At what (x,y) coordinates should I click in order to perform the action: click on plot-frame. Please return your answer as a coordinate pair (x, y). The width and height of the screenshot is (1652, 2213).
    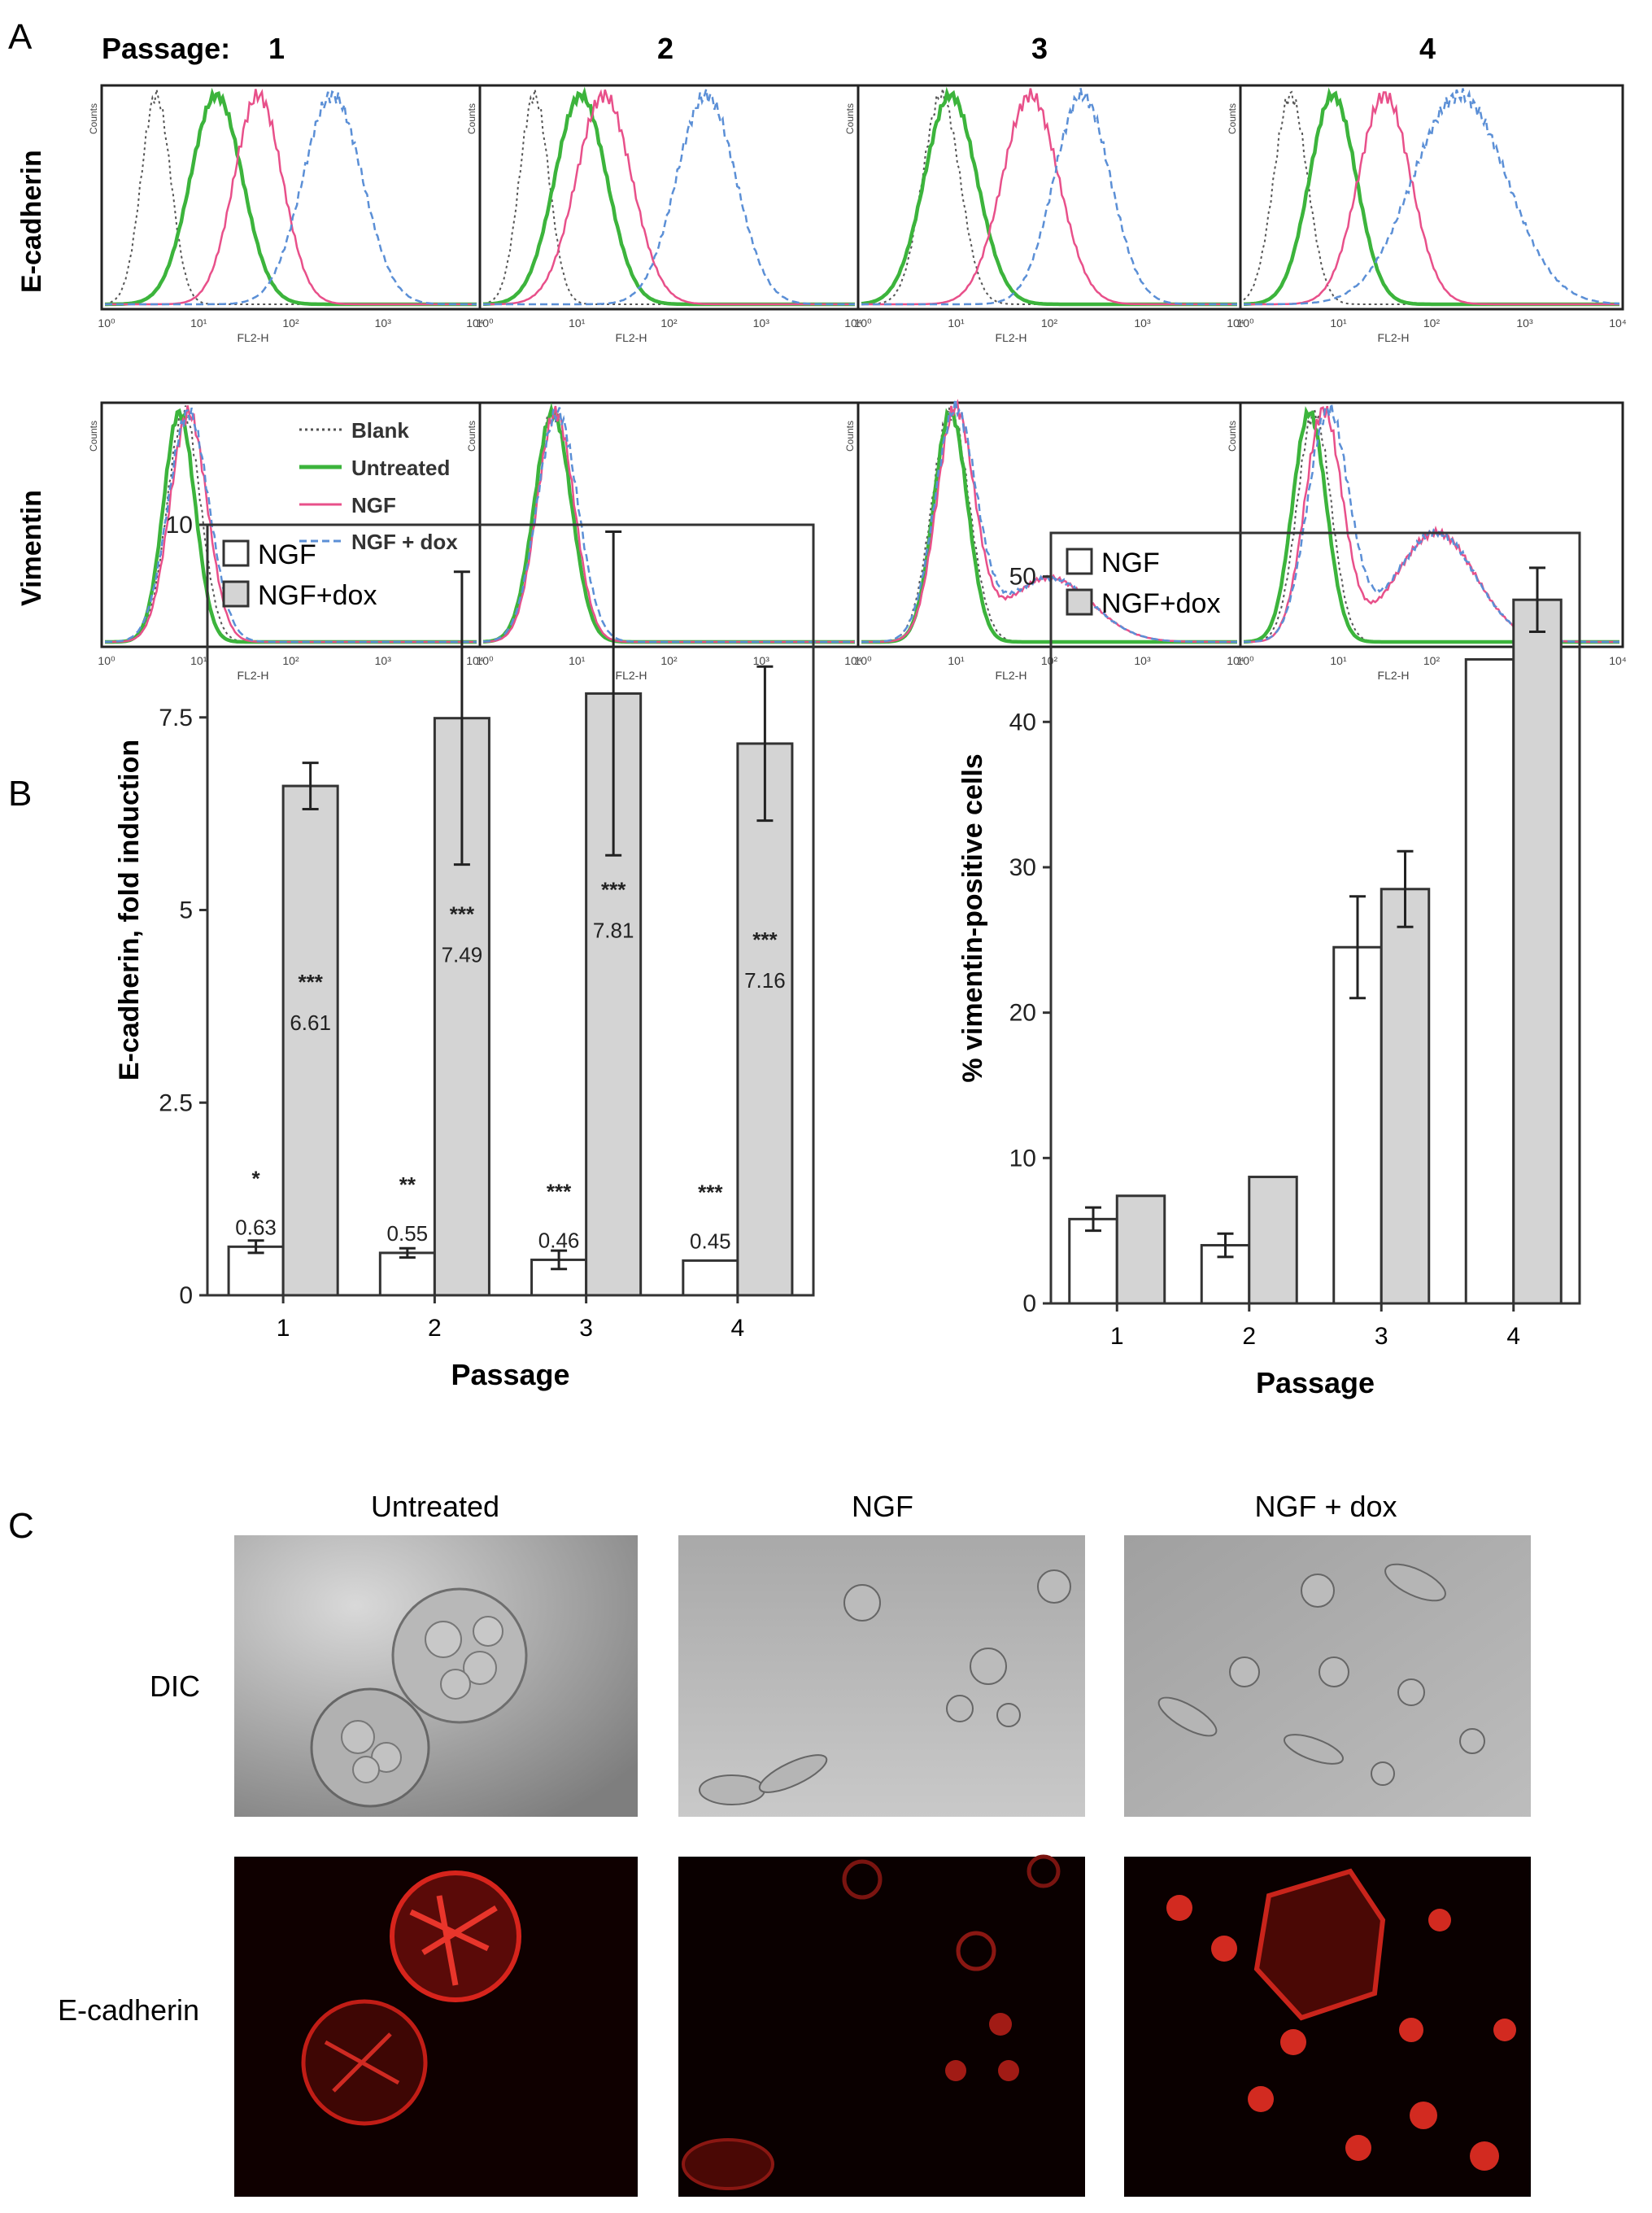
    Looking at the image, I should click on (1315, 918).